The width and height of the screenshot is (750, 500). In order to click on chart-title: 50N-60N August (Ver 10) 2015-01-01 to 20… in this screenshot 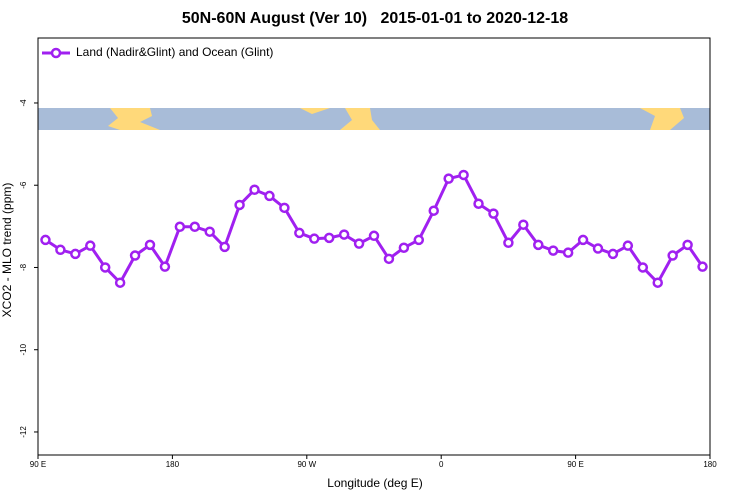, I will do `click(375, 18)`.